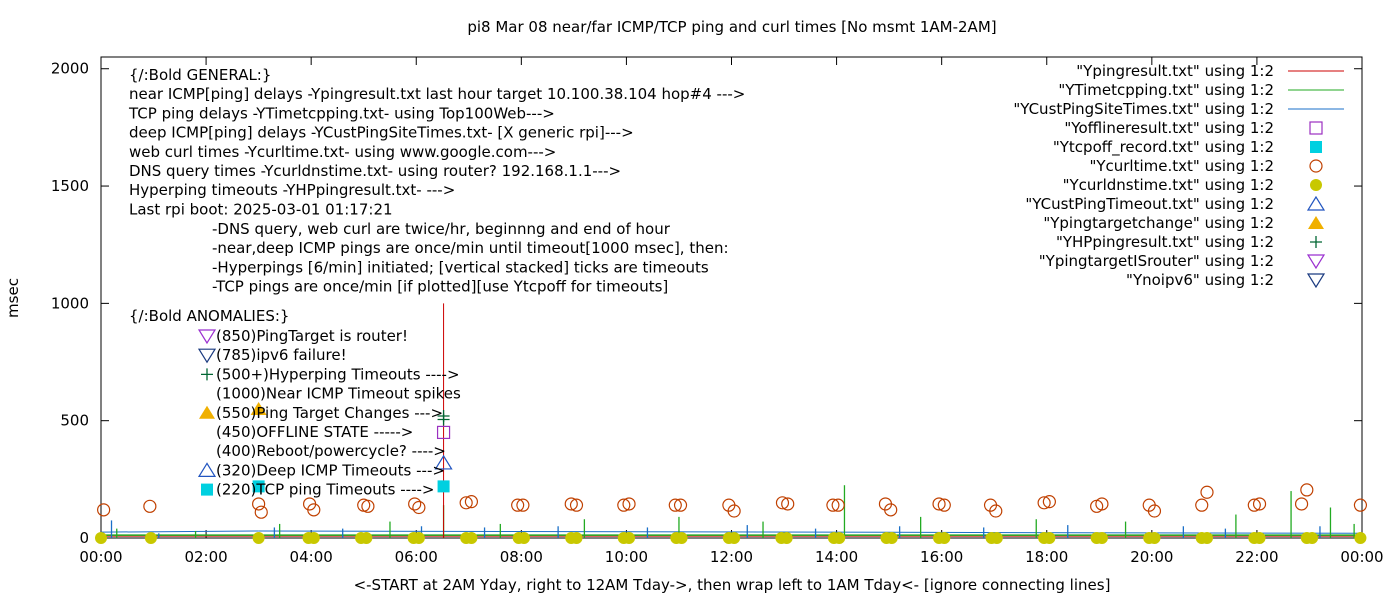 Image resolution: width=1400 pixels, height=600 pixels. What do you see at coordinates (1175, 71) in the screenshot?
I see `legend-entry-label: "Ypingresult.txt" using 1:2` at bounding box center [1175, 71].